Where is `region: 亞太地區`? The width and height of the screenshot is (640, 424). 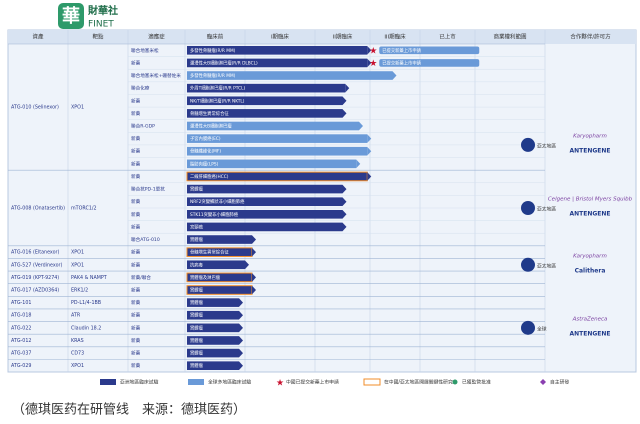 region: 亞太地區 is located at coordinates (546, 209).